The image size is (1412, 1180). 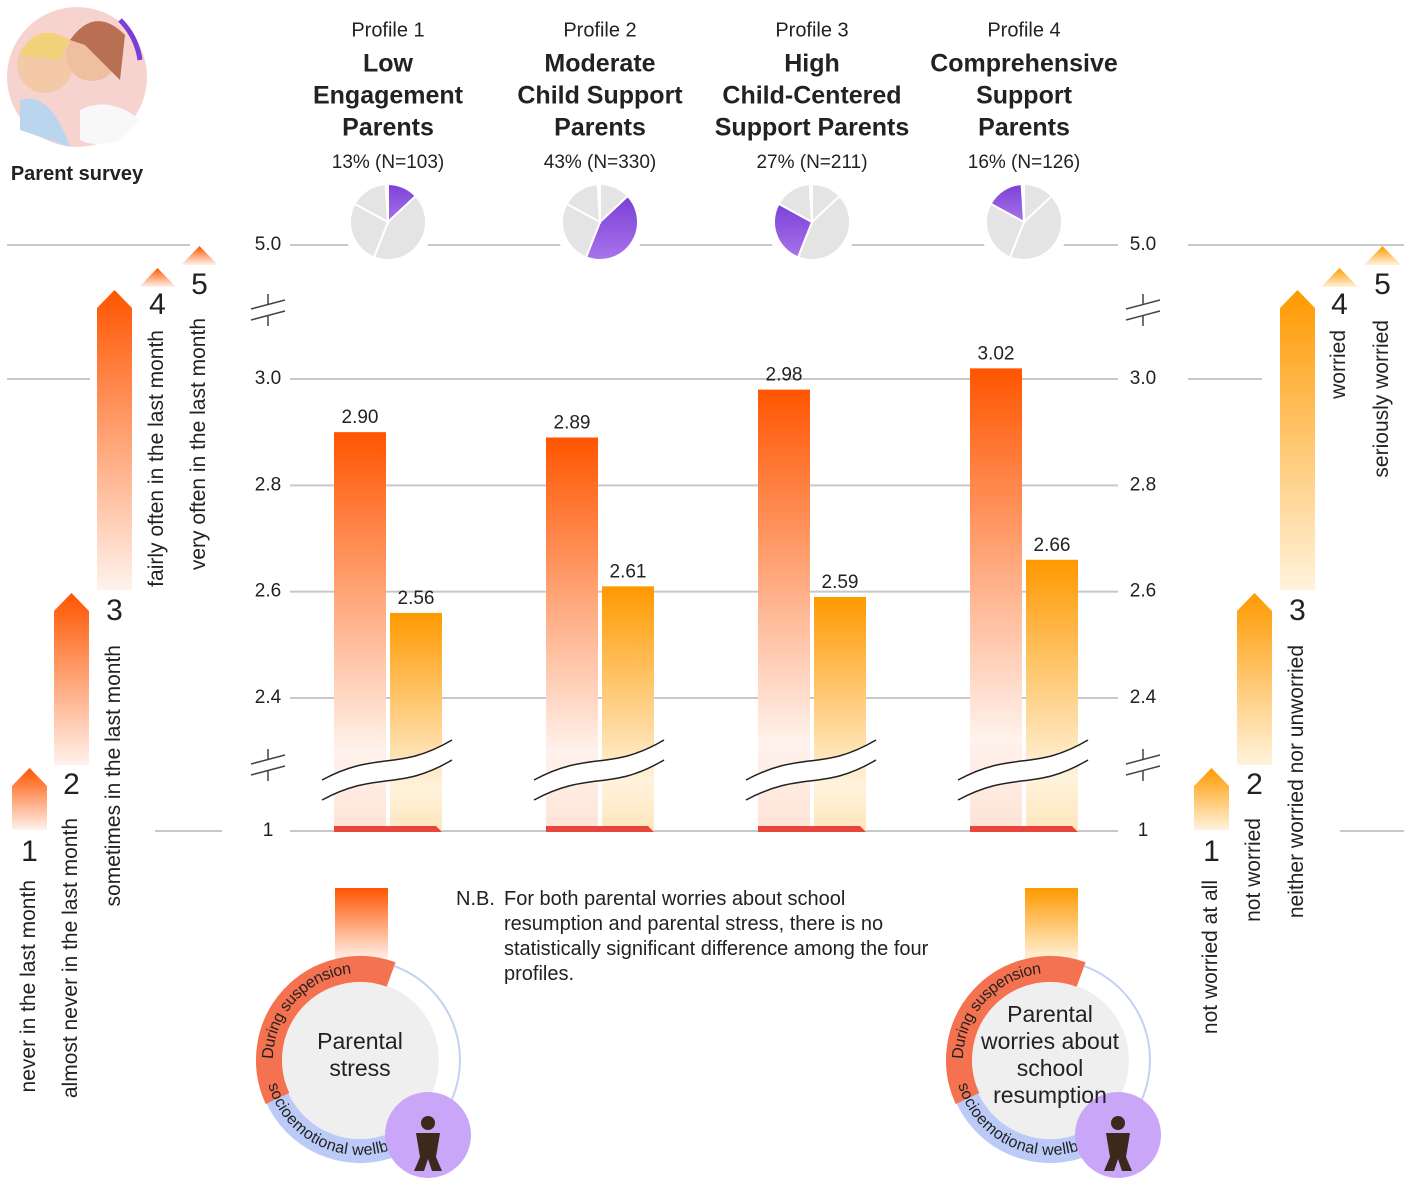 What do you see at coordinates (1143, 378) in the screenshot?
I see `y2-tick-label: 3.0` at bounding box center [1143, 378].